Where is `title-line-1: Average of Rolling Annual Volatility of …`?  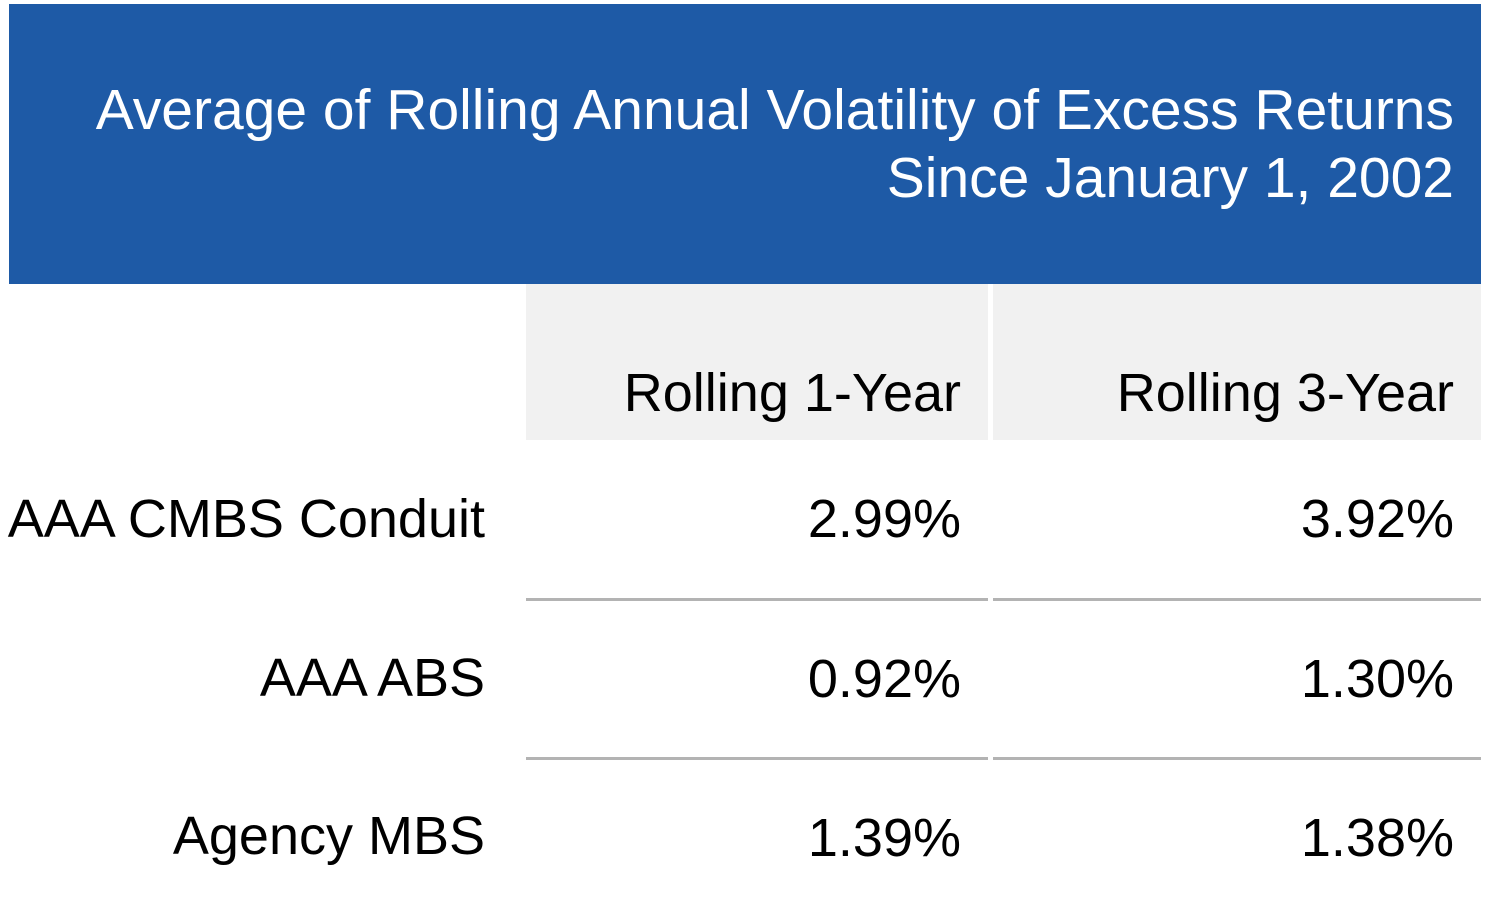 title-line-1: Average of Rolling Annual Volatility of … is located at coordinates (774, 110).